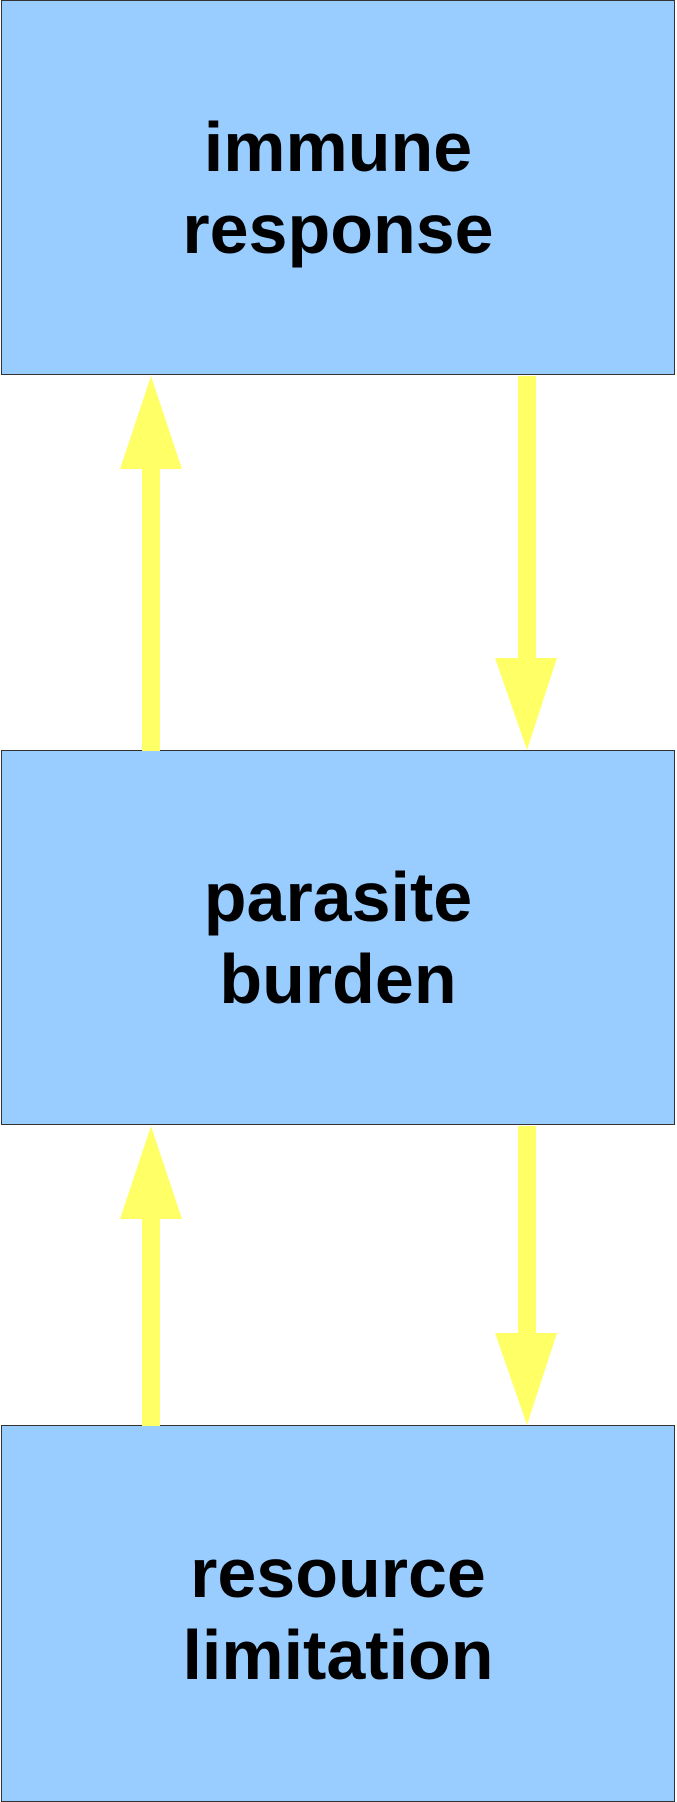 The image size is (677, 1802). I want to click on resource-limitation-label-line2: limitation, so click(338, 1654).